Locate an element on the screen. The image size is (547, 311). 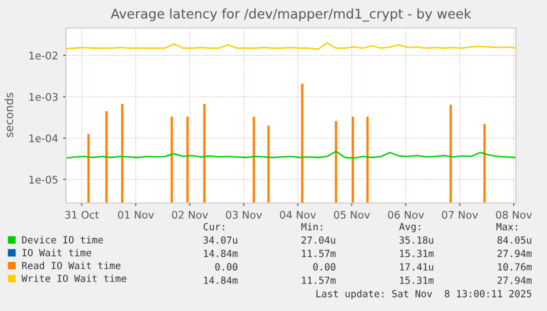
legend-label: Device IO time is located at coordinates (62, 240).